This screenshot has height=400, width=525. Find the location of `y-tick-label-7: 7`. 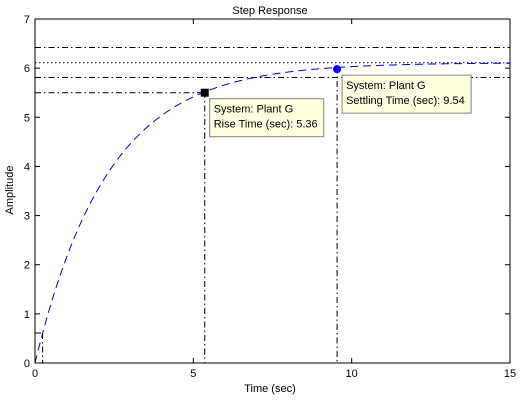

y-tick-label-7: 7 is located at coordinates (27, 20).